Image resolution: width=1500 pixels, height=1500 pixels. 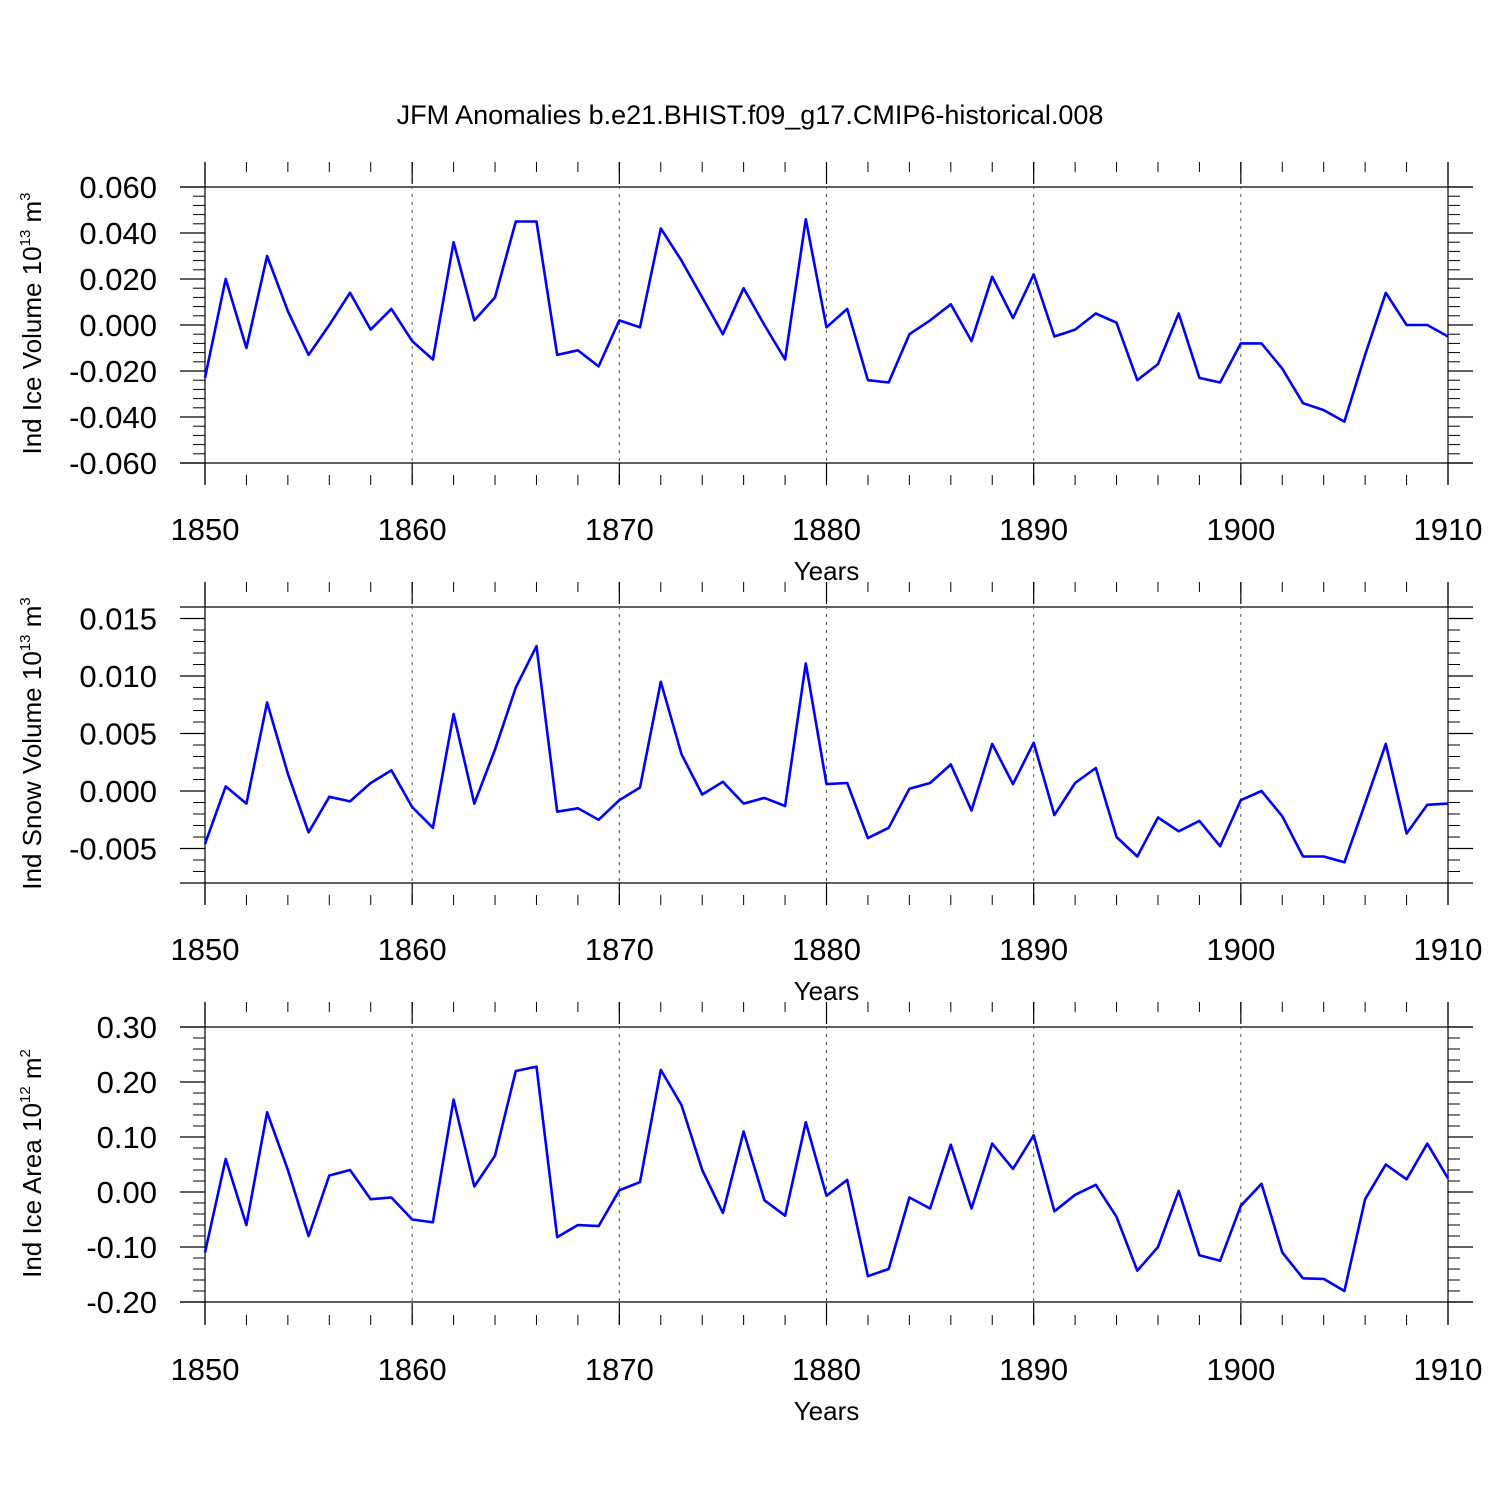 What do you see at coordinates (118, 734) in the screenshot?
I see `y-tick-label: 0.005` at bounding box center [118, 734].